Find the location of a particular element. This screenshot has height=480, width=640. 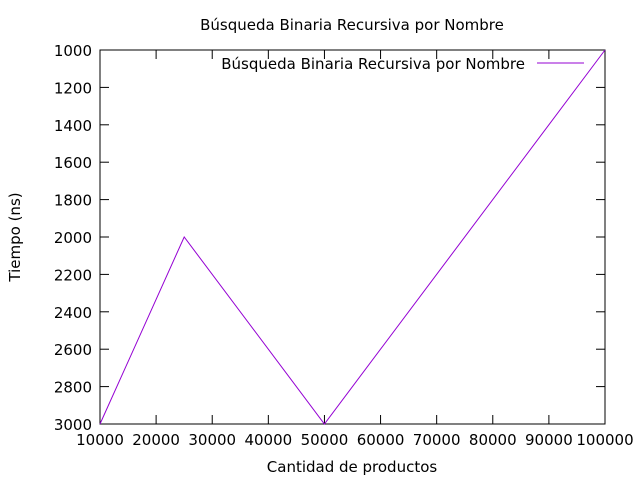

x-axis-label: Cantidad de productos is located at coordinates (352, 467).